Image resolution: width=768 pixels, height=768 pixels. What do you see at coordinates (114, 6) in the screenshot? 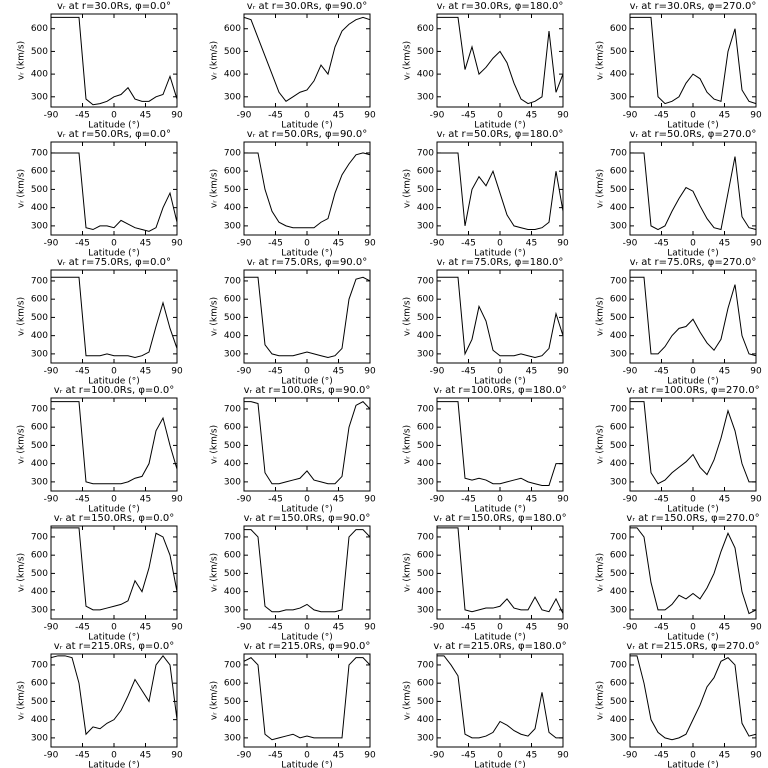
I see `panel-title: vᵣ at r=30.0Rs, φ=0.0°` at bounding box center [114, 6].